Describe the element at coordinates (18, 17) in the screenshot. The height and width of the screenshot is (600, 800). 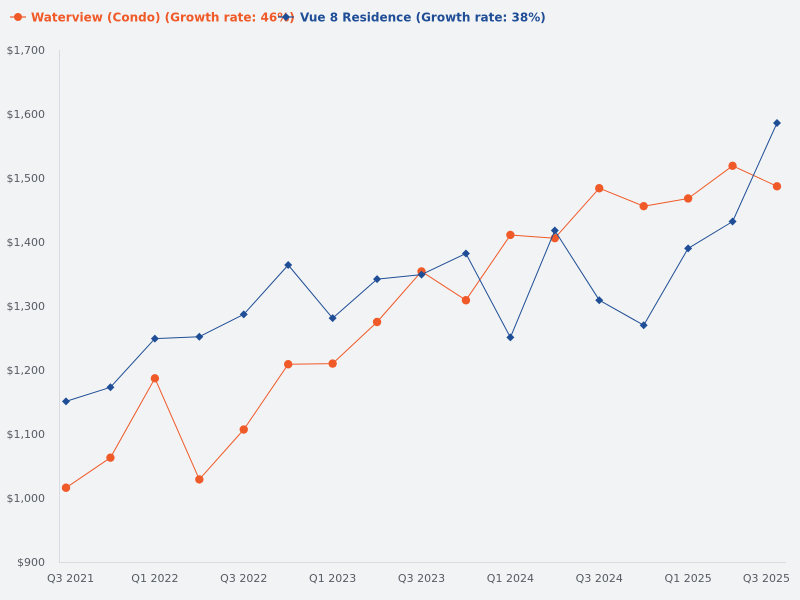
I see `legend-marker-waterview` at that location.